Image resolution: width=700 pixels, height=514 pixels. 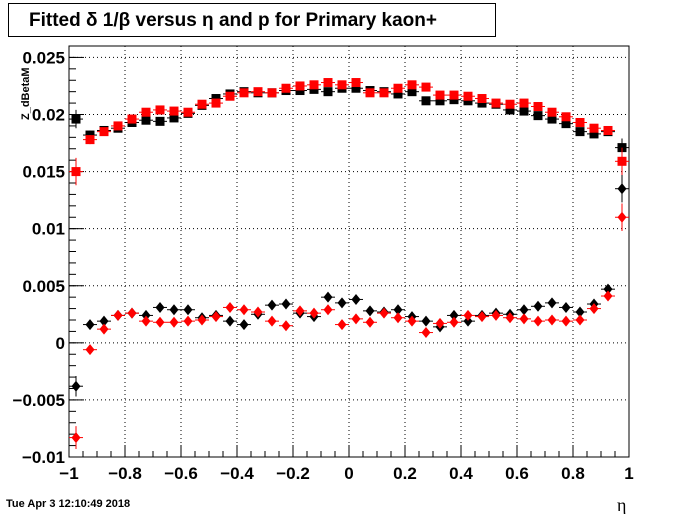 What do you see at coordinates (43, 286) in the screenshot?
I see `y-tick-label: 0.005` at bounding box center [43, 286].